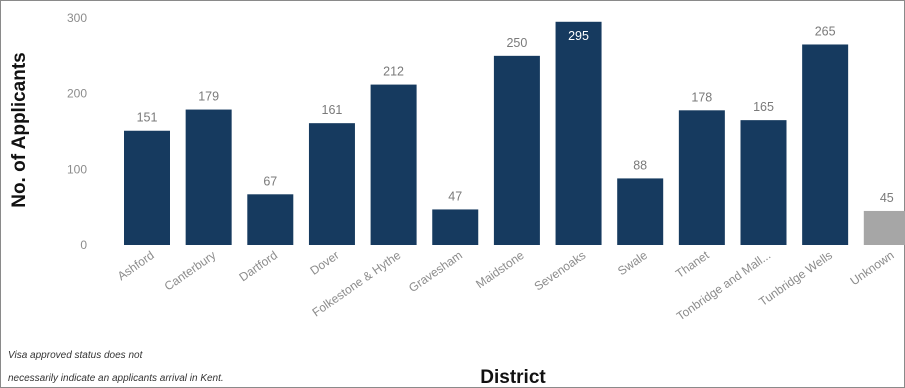 This screenshot has width=905, height=388. I want to click on y-tick-label: 100, so click(77, 169).